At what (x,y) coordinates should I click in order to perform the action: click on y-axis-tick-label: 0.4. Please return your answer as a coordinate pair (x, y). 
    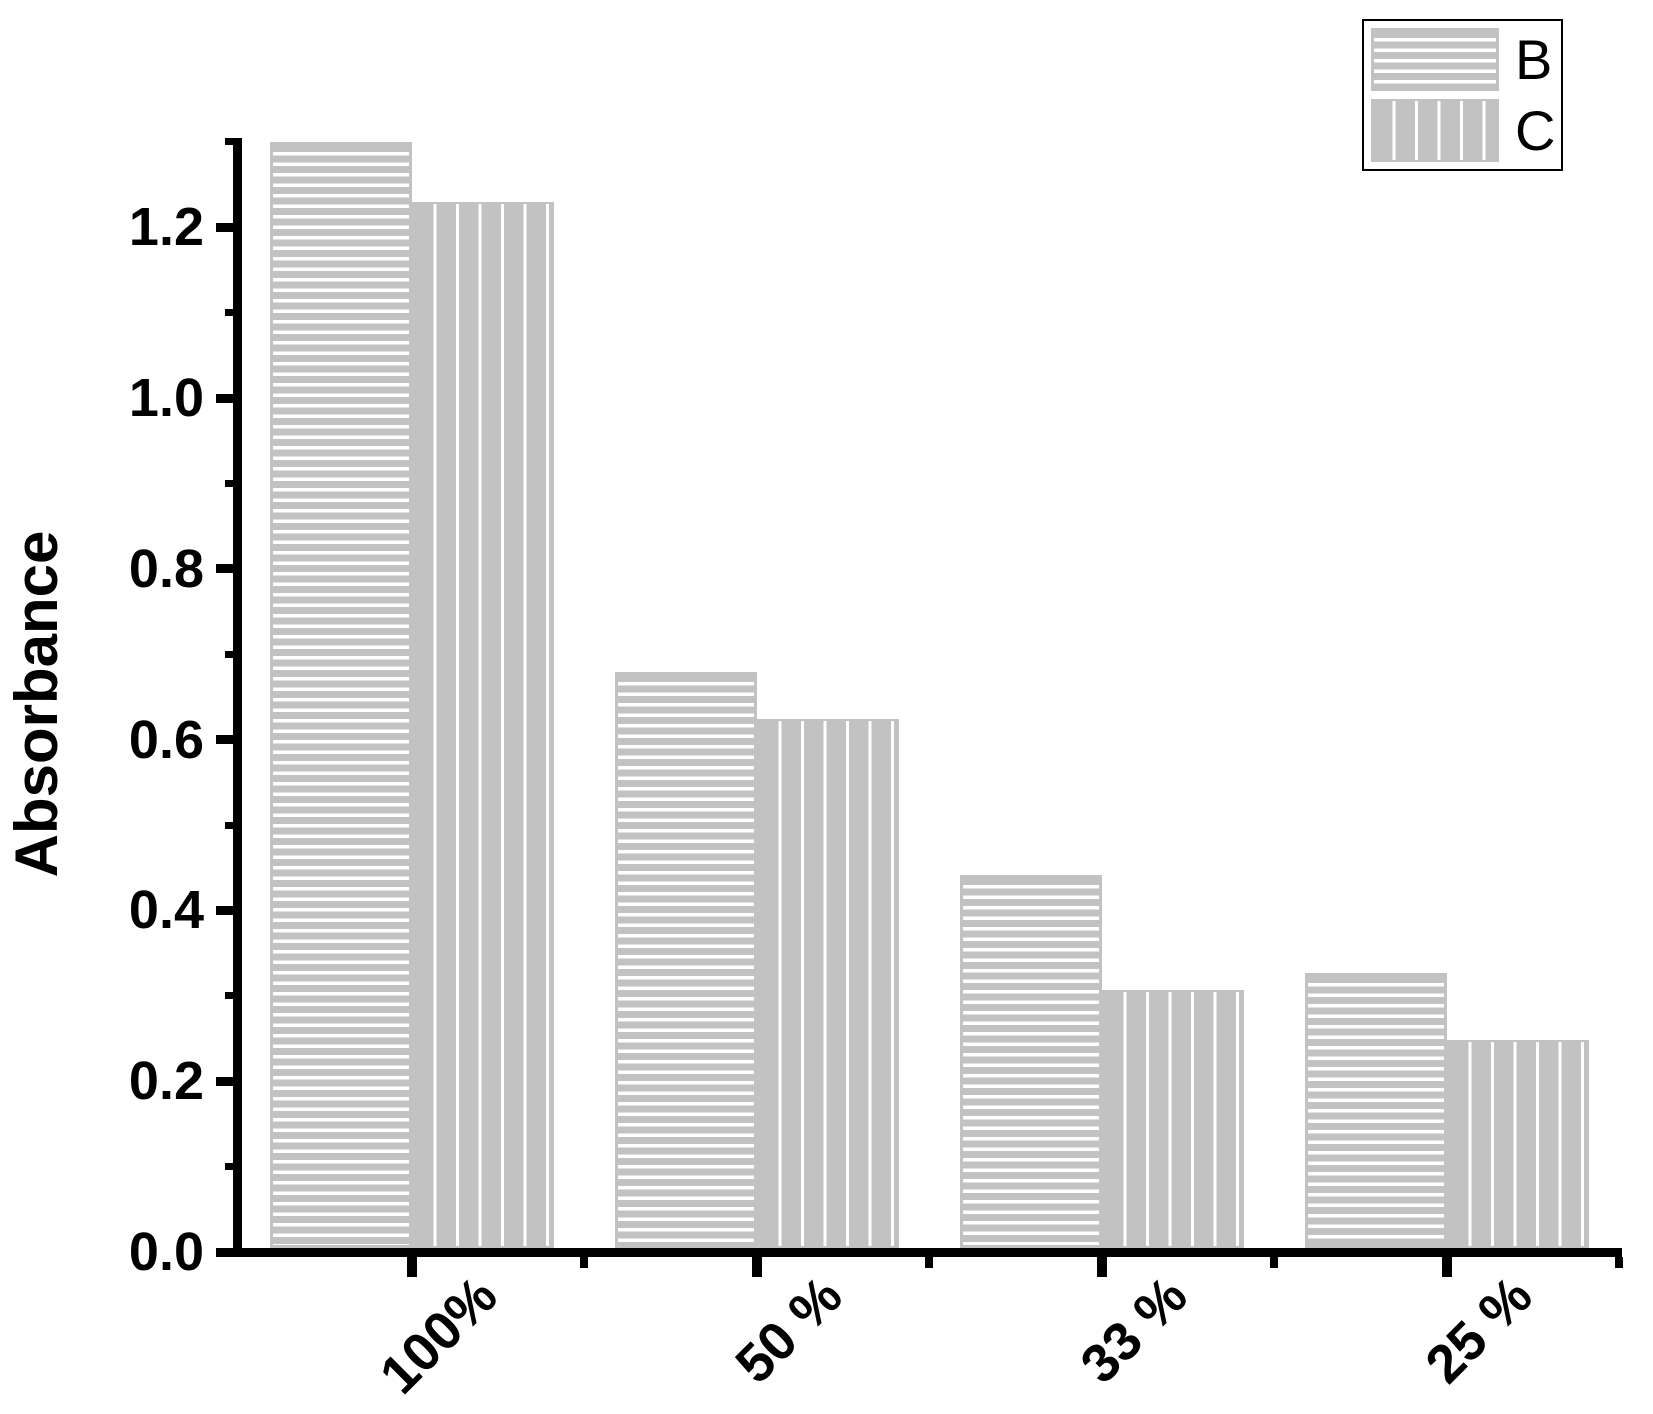
    Looking at the image, I should click on (166, 910).